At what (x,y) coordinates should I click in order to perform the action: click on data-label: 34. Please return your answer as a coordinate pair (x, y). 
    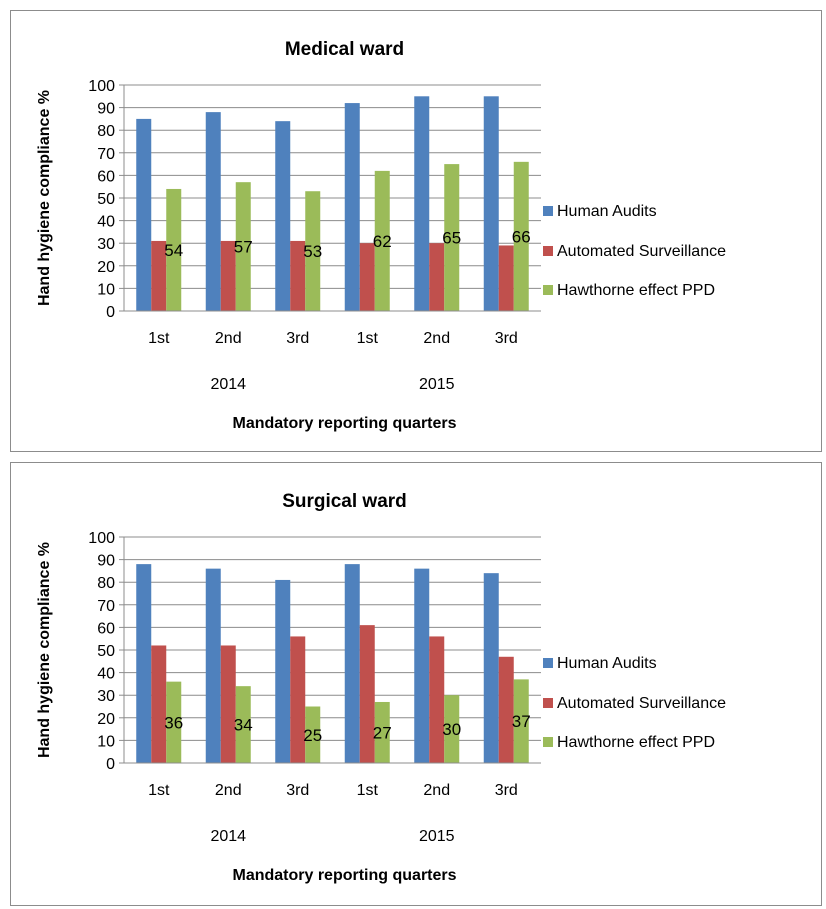
    Looking at the image, I should click on (243, 725).